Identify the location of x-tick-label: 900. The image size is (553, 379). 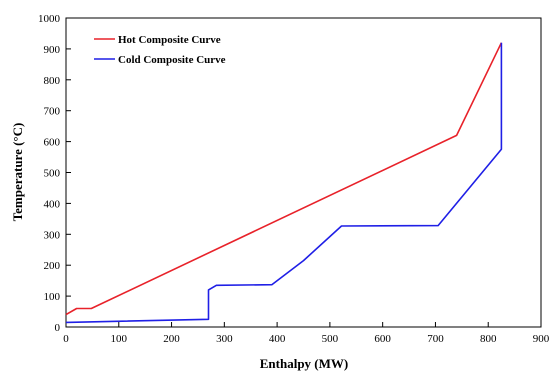
(541, 339).